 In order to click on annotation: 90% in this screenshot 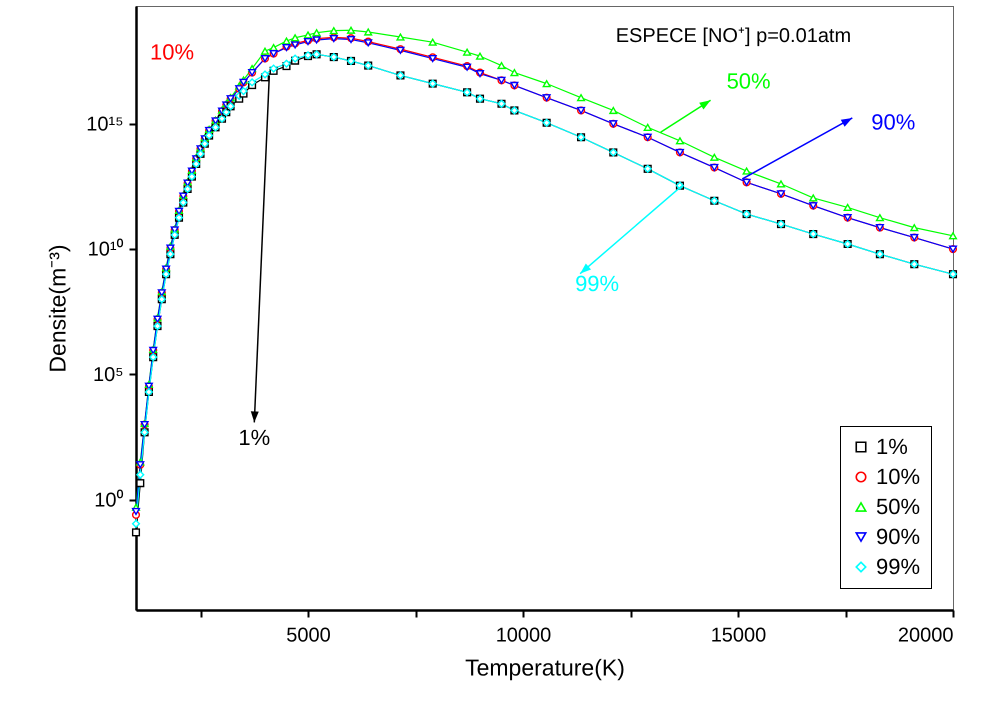, I will do `click(893, 121)`.